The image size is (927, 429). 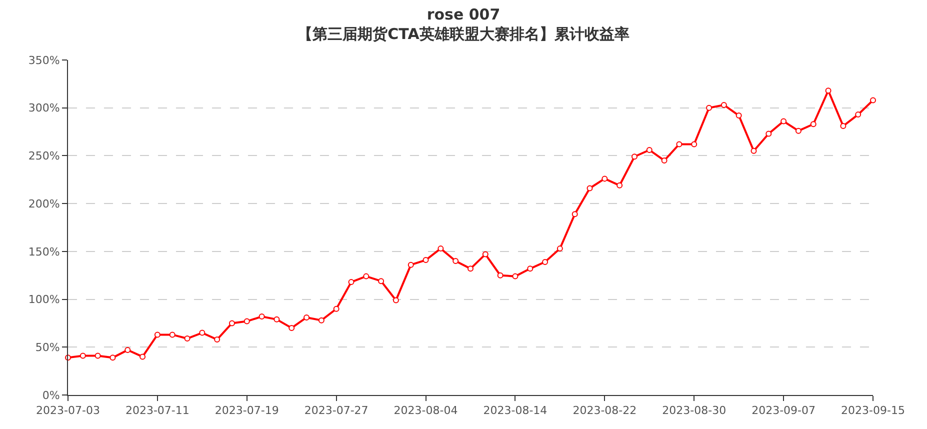 What do you see at coordinates (44, 156) in the screenshot?
I see `y-tick-label: 250%` at bounding box center [44, 156].